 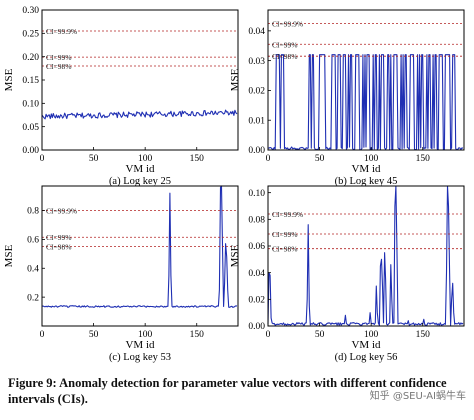 I want to click on subfigure-caption: (c) Log key 53, so click(x=140, y=357).